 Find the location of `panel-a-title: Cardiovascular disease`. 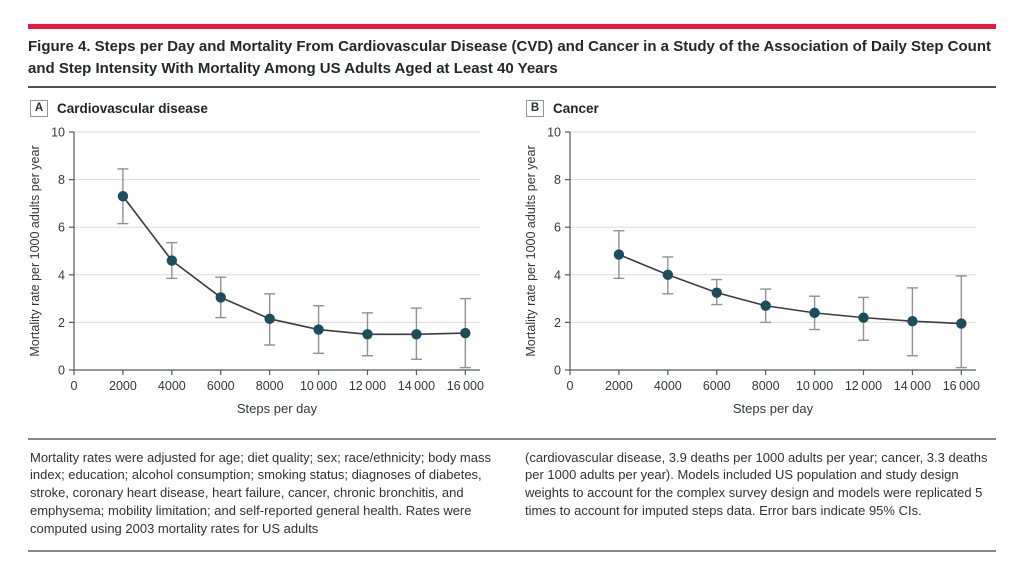

panel-a-title: Cardiovascular disease is located at coordinates (132, 108).